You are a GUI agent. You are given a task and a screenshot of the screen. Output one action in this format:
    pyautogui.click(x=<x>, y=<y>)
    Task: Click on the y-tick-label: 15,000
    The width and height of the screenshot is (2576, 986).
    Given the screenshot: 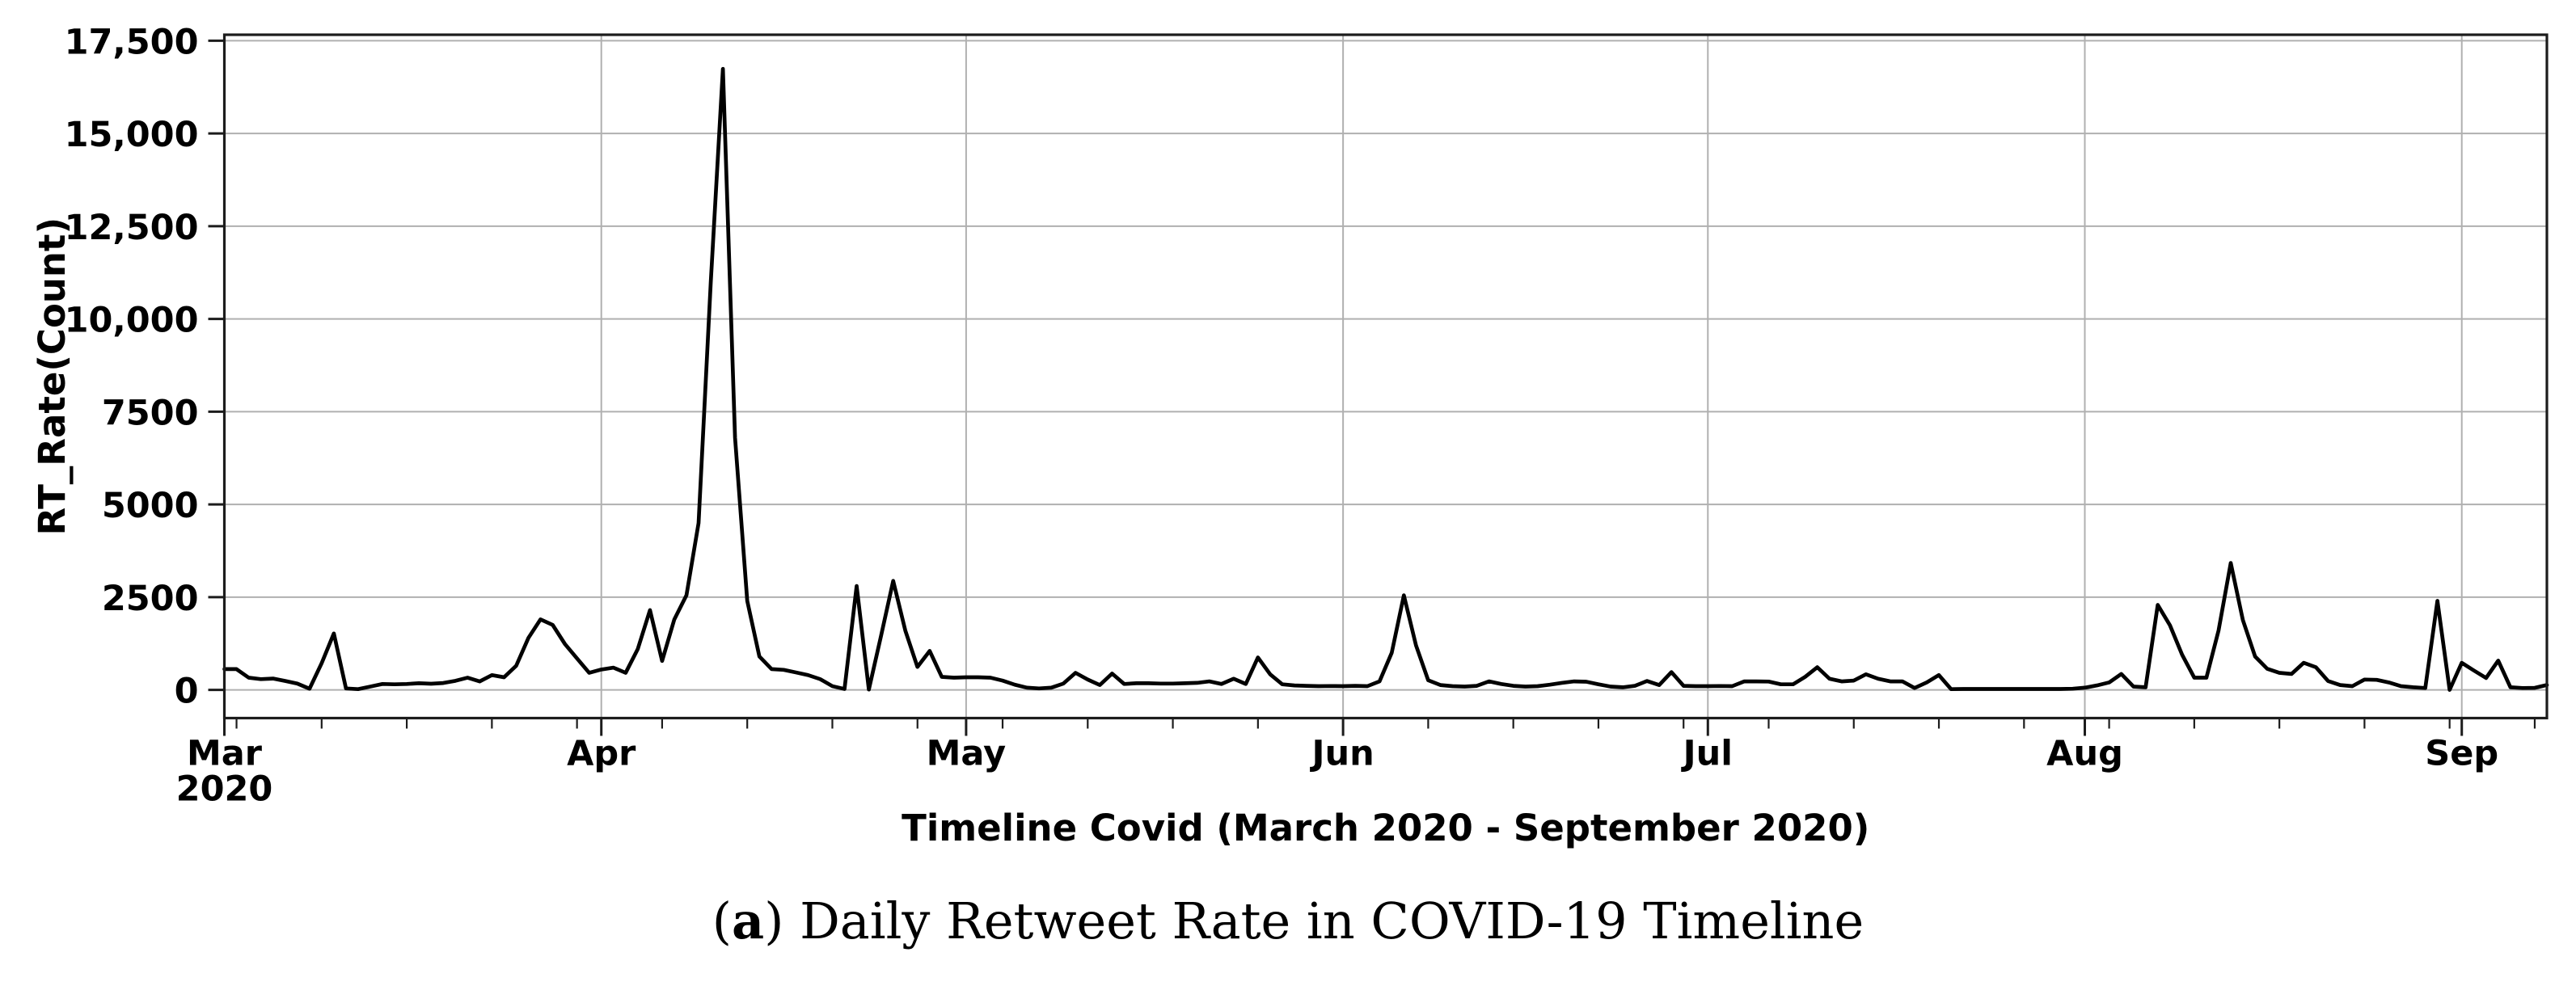 What is the action you would take?
    pyautogui.click(x=132, y=135)
    